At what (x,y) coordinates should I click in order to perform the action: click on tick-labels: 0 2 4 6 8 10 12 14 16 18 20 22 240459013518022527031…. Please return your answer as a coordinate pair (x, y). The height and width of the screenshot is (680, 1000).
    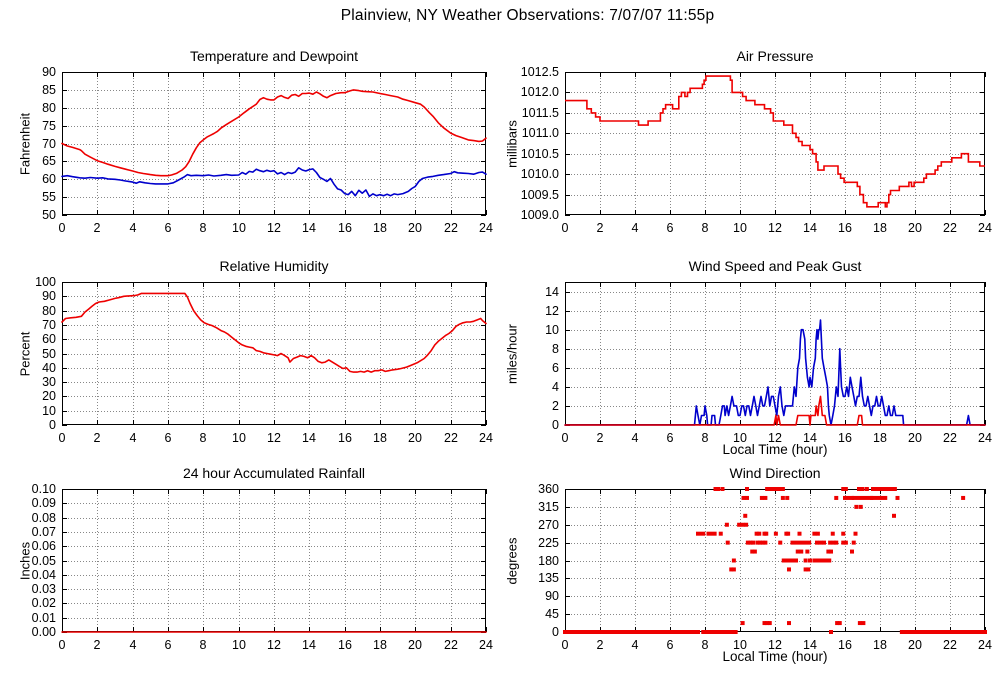
    Looking at the image, I should click on (765, 567).